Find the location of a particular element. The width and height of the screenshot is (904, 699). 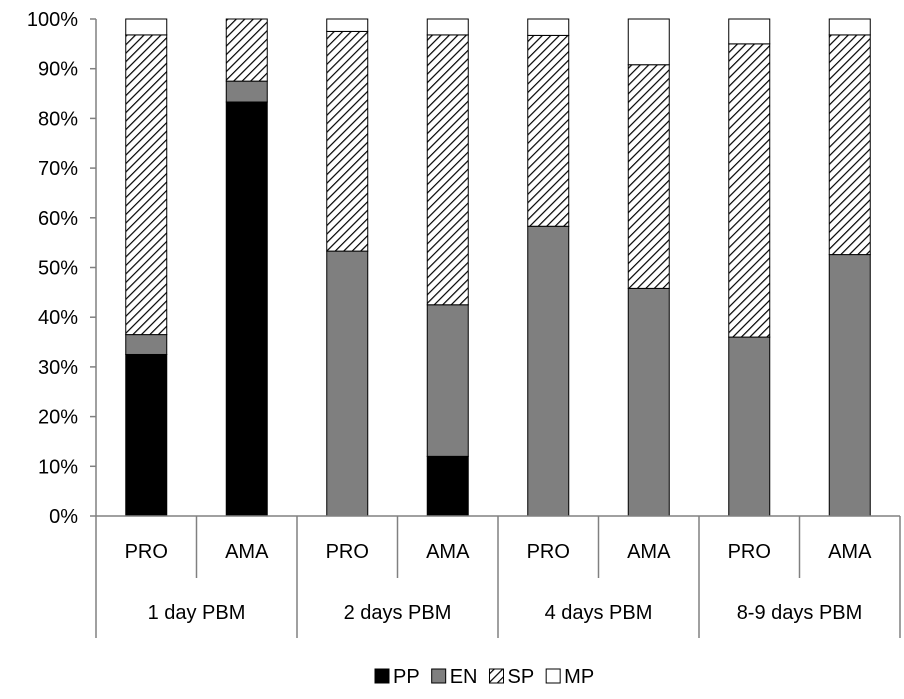

legend-item-mp: MP is located at coordinates (569, 677).